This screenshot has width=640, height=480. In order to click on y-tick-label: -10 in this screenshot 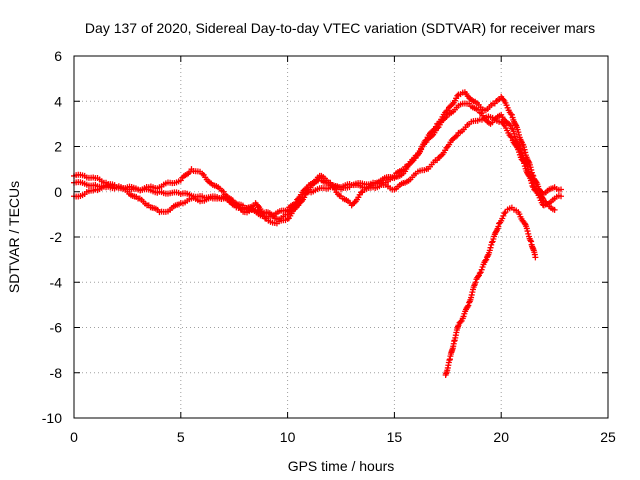, I will do `click(52, 418)`.